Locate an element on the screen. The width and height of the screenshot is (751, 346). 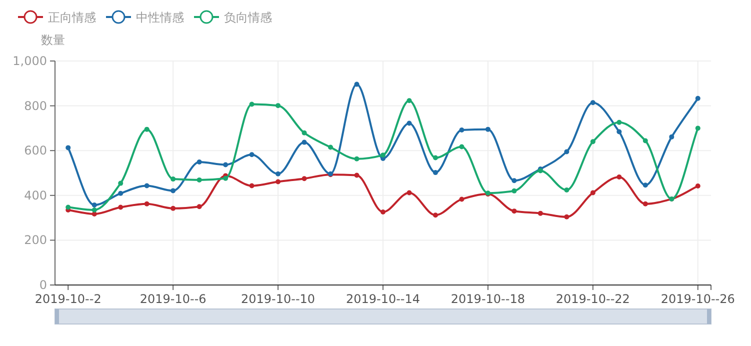
x-tick-label: 2019-10--2 is located at coordinates (68, 299).